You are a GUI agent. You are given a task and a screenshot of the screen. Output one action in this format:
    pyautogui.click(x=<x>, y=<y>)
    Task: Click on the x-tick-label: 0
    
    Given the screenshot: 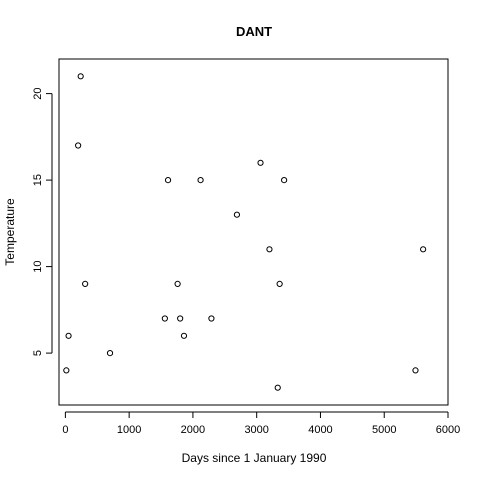 What is the action you would take?
    pyautogui.click(x=65, y=430)
    